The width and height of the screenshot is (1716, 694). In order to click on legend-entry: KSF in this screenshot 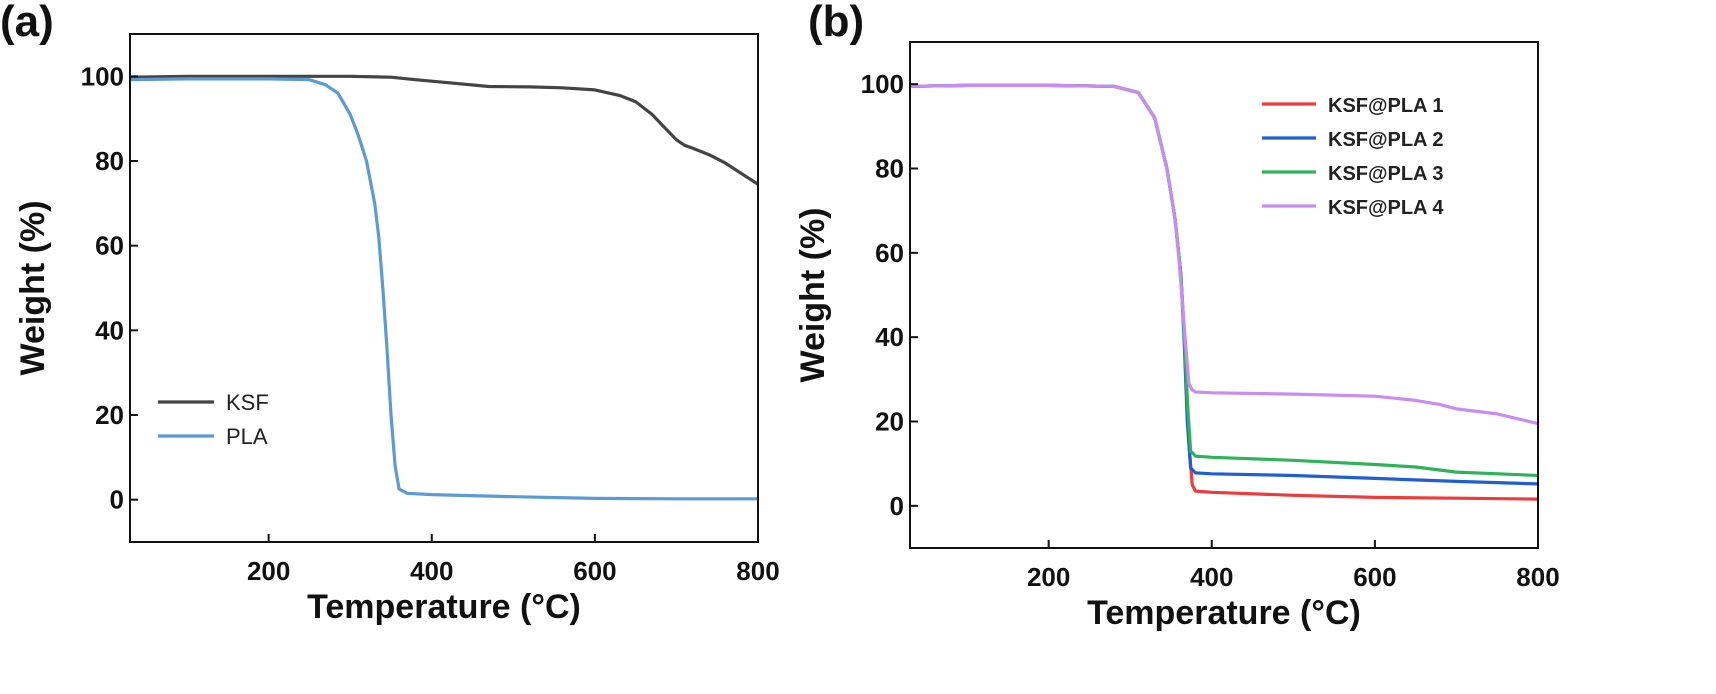, I will do `click(247, 402)`.